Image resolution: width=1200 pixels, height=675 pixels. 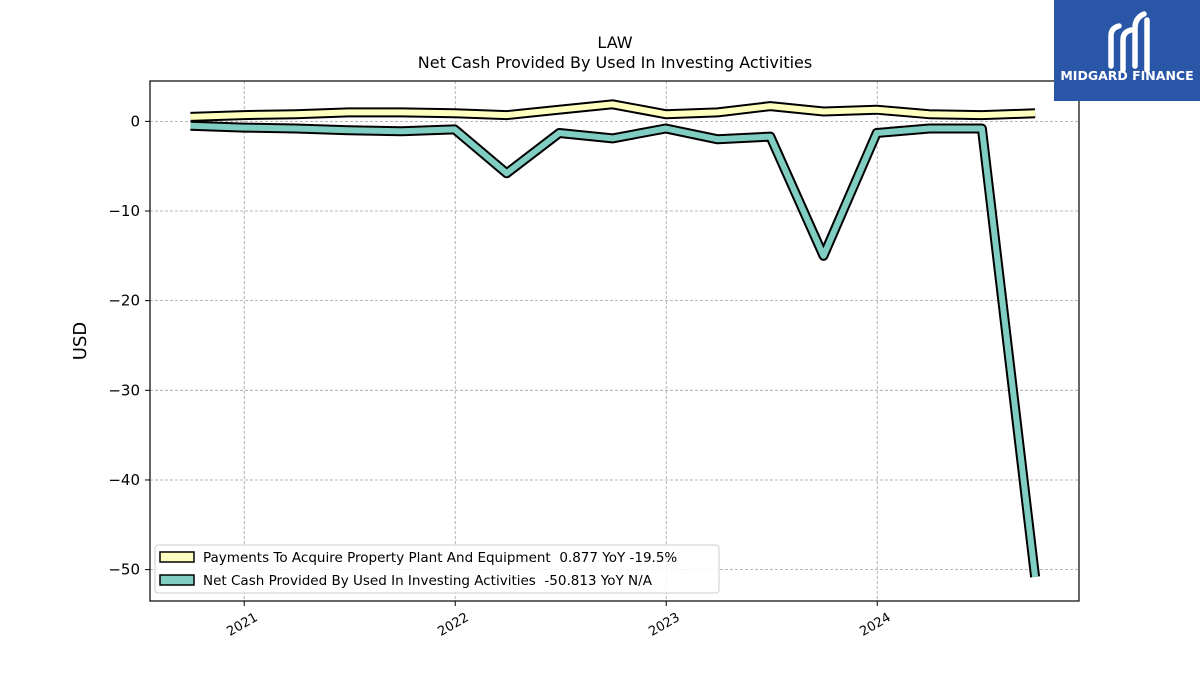 I want to click on y-tick-label: −50, so click(x=124, y=570).